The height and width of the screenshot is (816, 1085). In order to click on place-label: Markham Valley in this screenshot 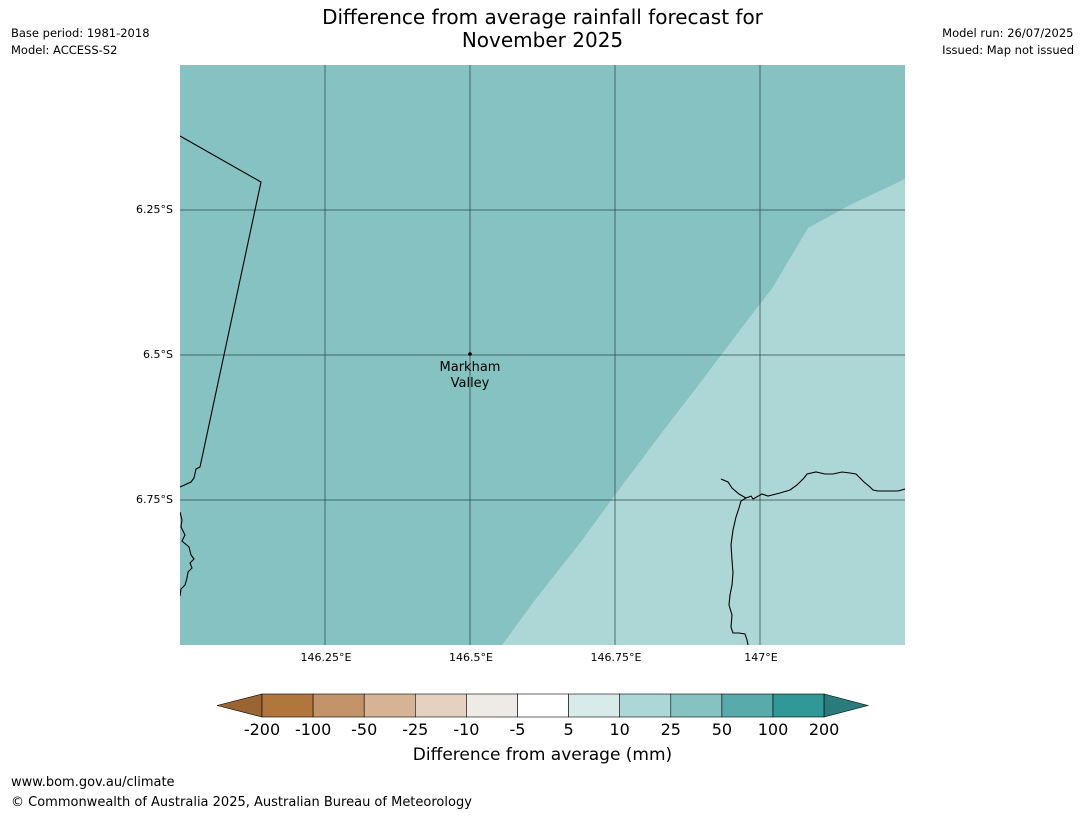, I will do `click(470, 376)`.